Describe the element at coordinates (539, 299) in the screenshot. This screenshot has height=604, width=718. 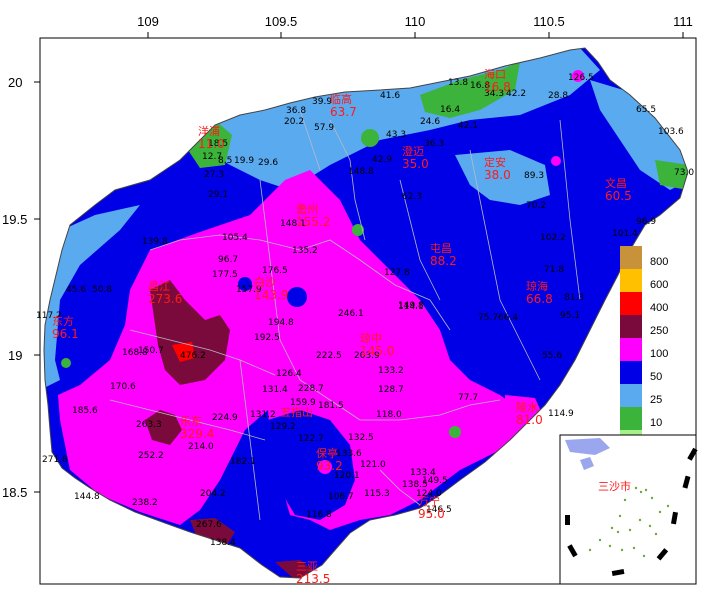
I see `city-value: 66.8` at that location.